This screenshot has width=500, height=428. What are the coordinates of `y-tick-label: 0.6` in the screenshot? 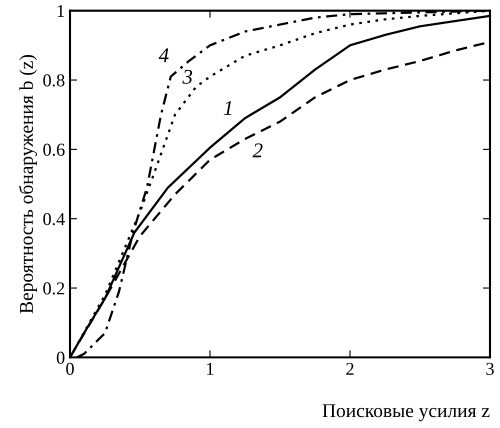 It's located at (54, 150).